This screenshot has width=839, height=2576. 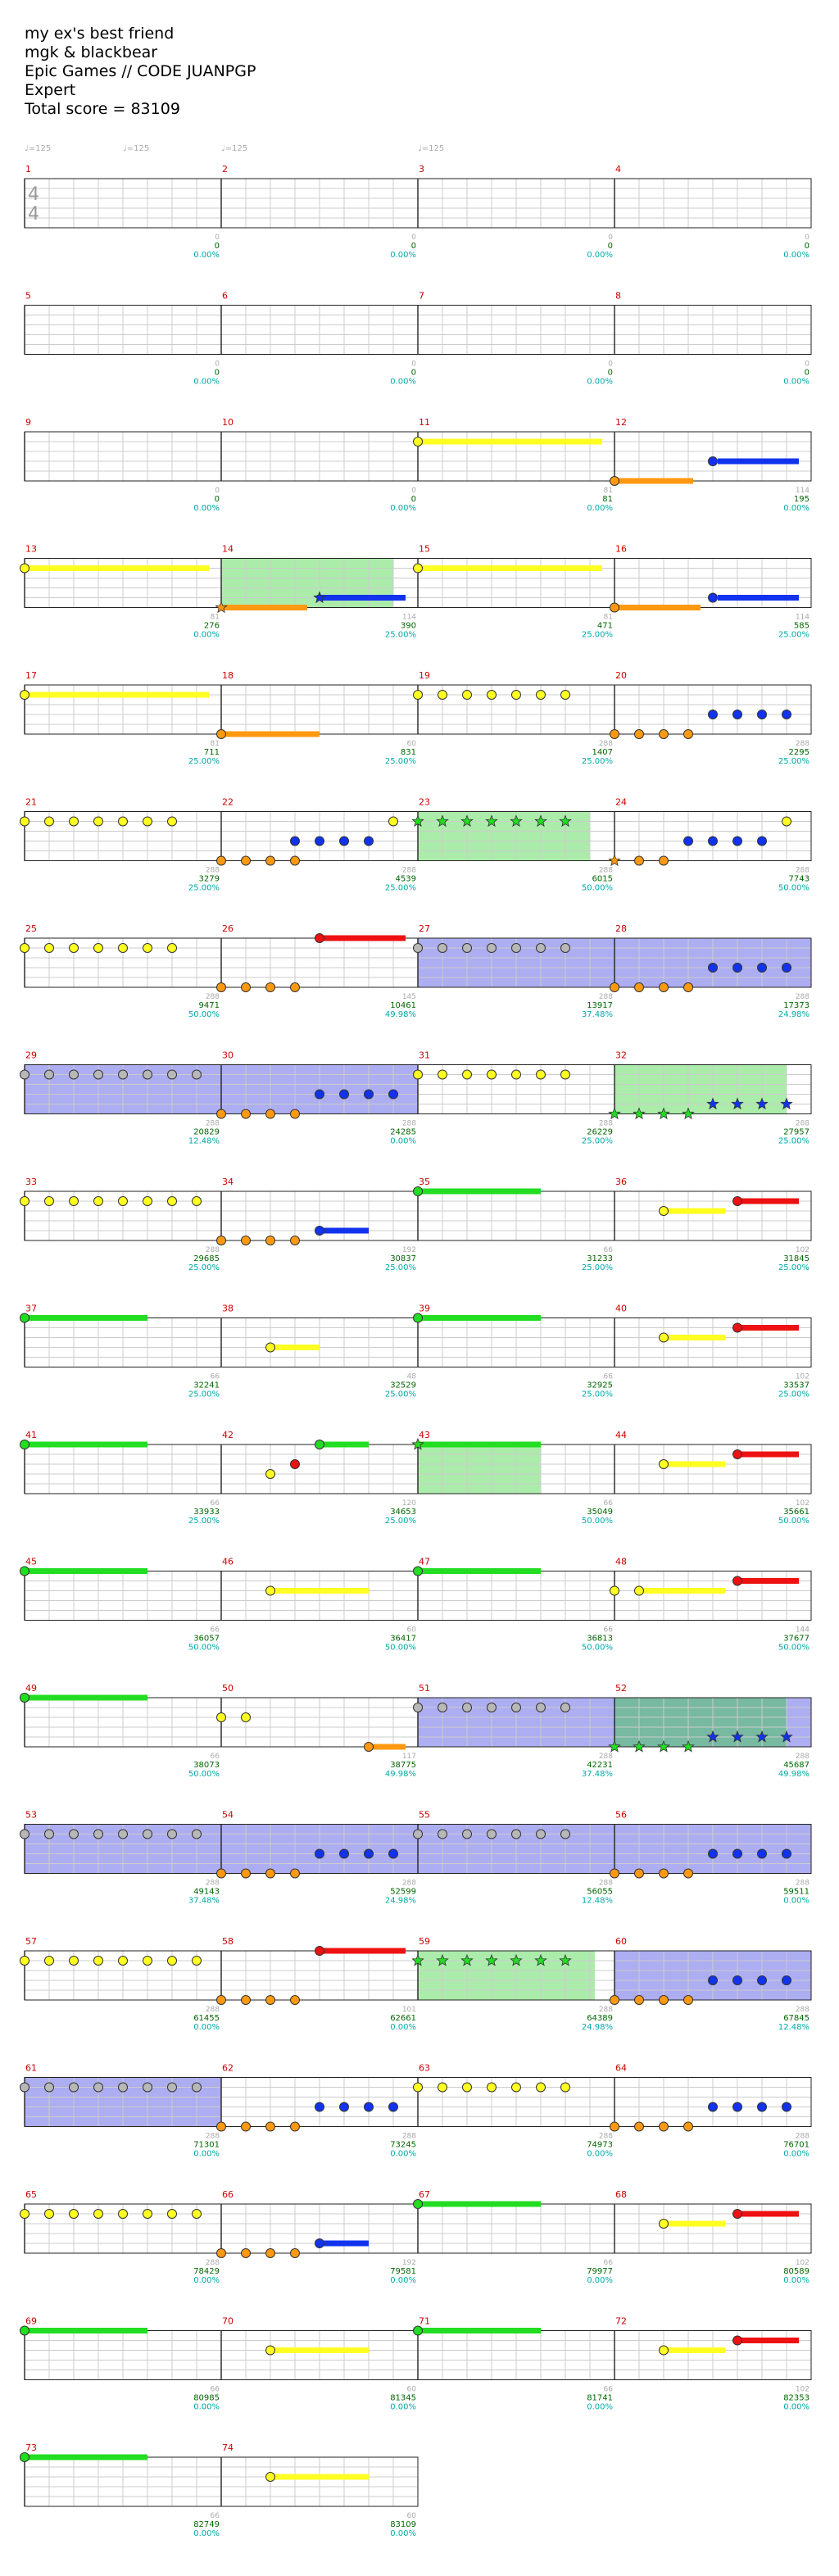 I want to click on measure-number: 64, so click(x=621, y=2068).